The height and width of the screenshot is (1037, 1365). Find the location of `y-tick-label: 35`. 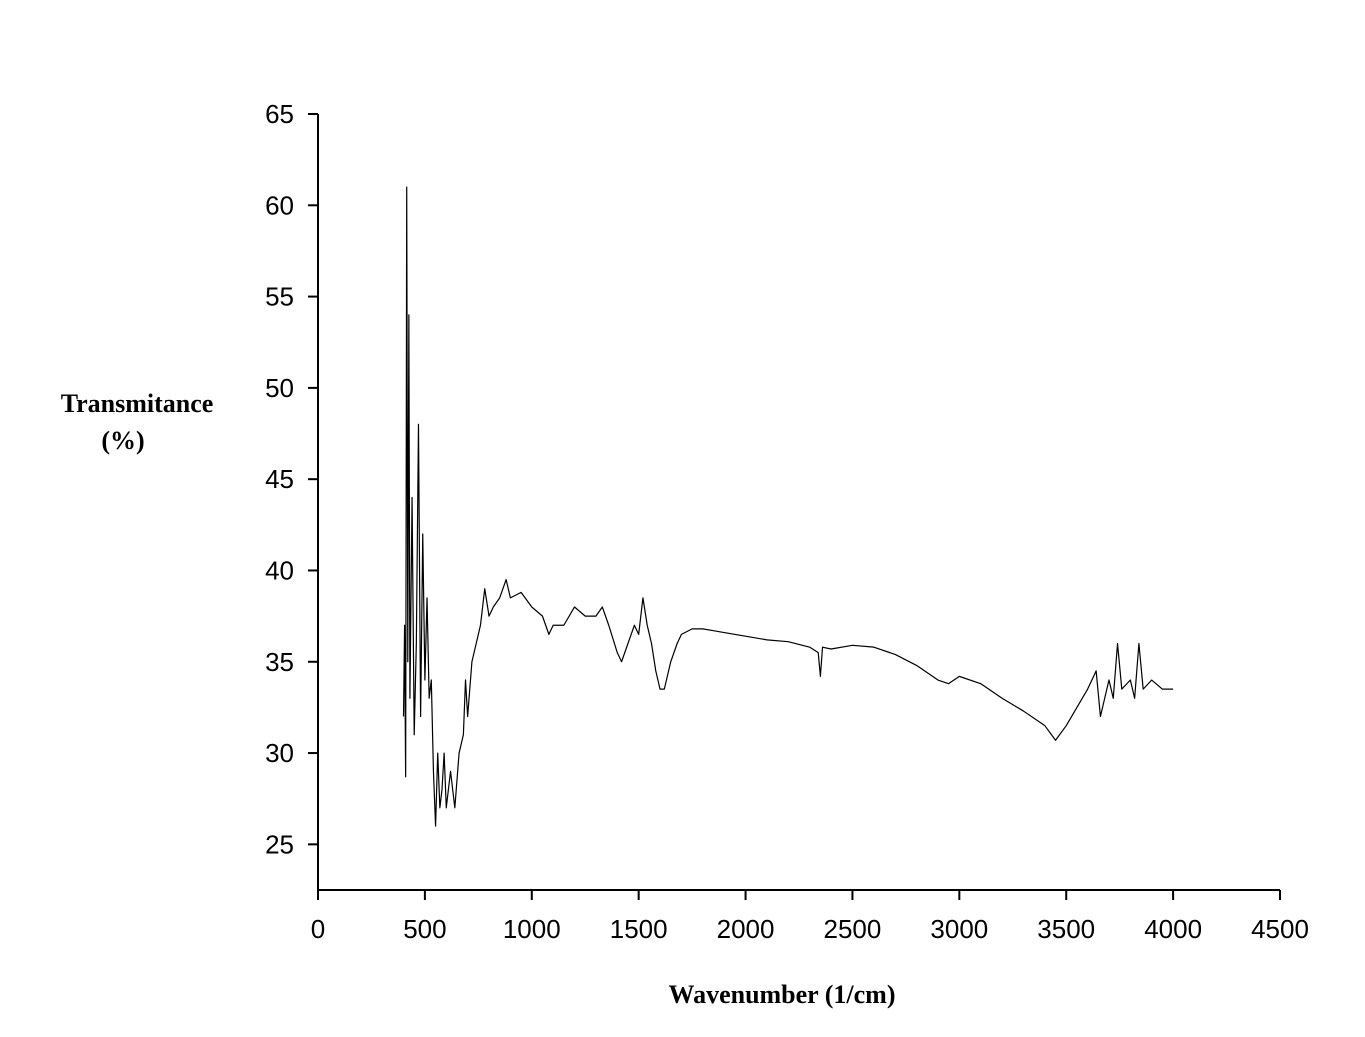

y-tick-label: 35 is located at coordinates (279, 662).